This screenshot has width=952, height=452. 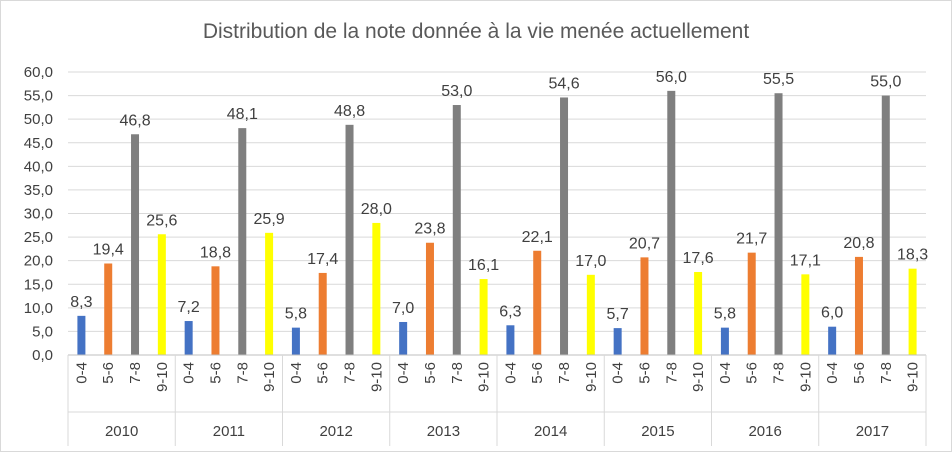 What do you see at coordinates (189, 307) in the screenshot?
I see `data-label: 7,2` at bounding box center [189, 307].